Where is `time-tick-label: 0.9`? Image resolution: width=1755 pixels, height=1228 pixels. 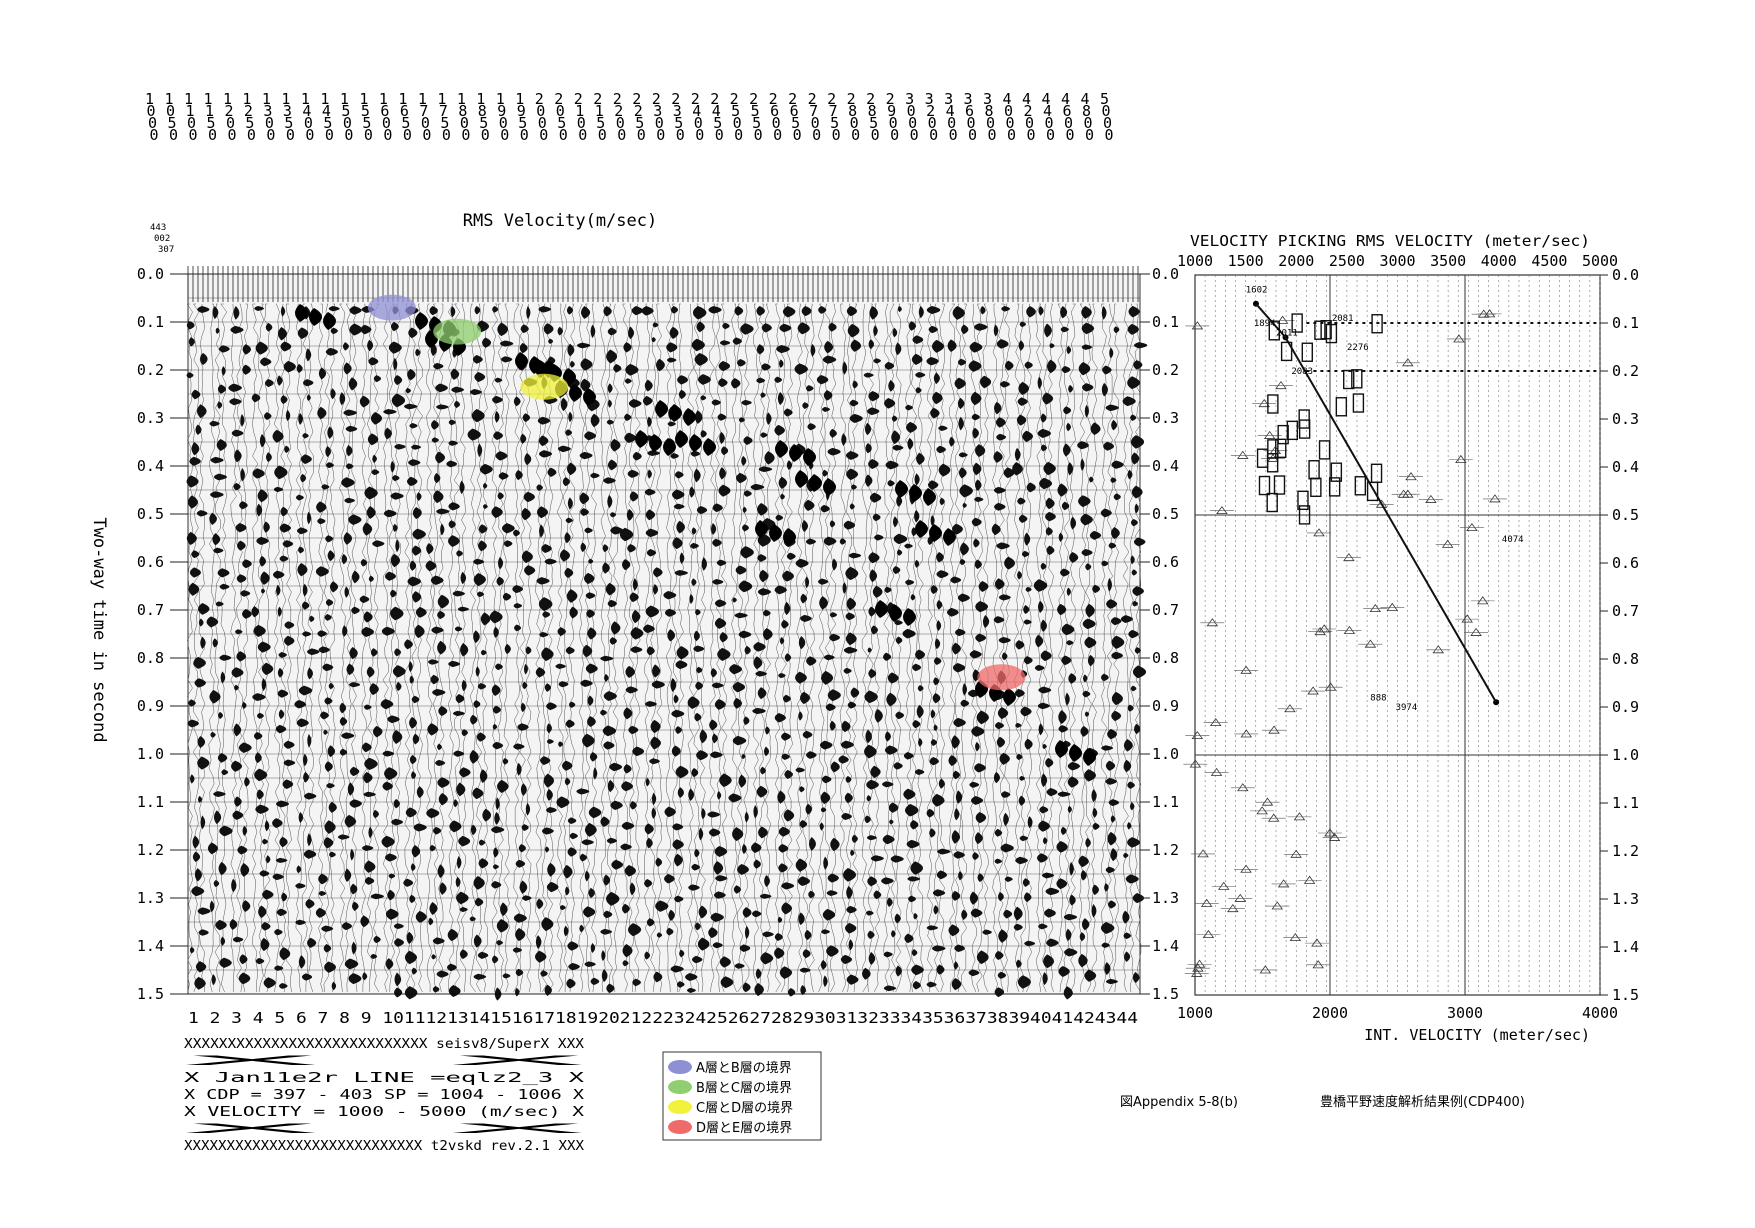
time-tick-label: 0.9 is located at coordinates (1165, 706).